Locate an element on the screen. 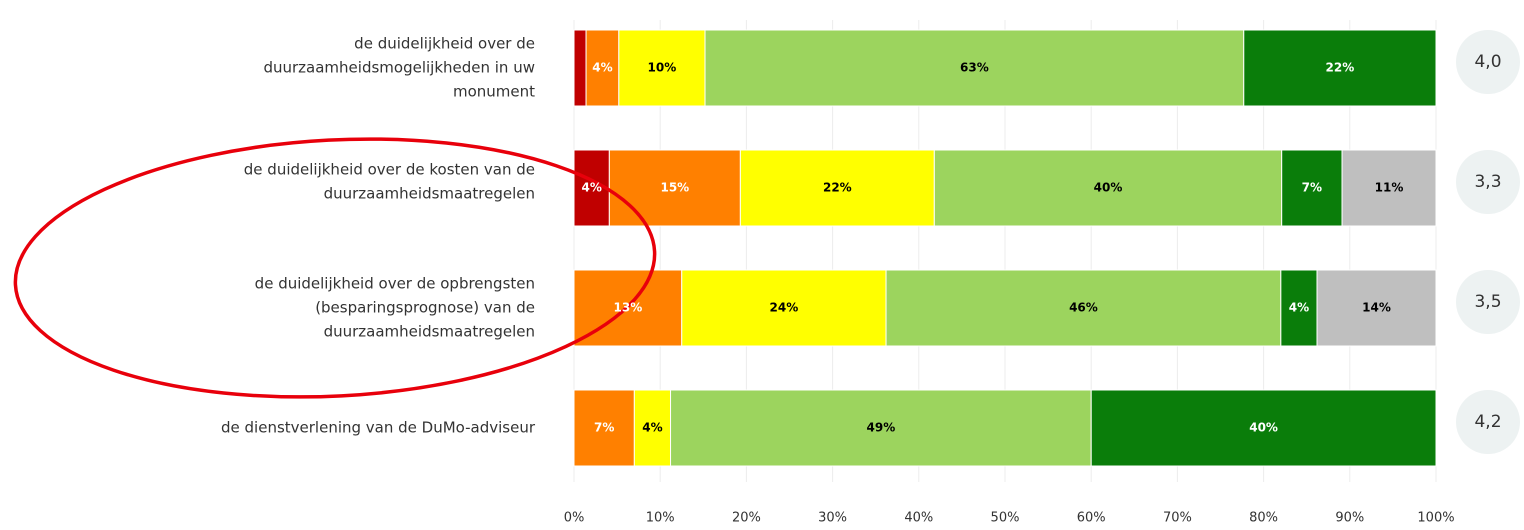 This screenshot has width=1524, height=530. segment-label: 24% is located at coordinates (784, 308).